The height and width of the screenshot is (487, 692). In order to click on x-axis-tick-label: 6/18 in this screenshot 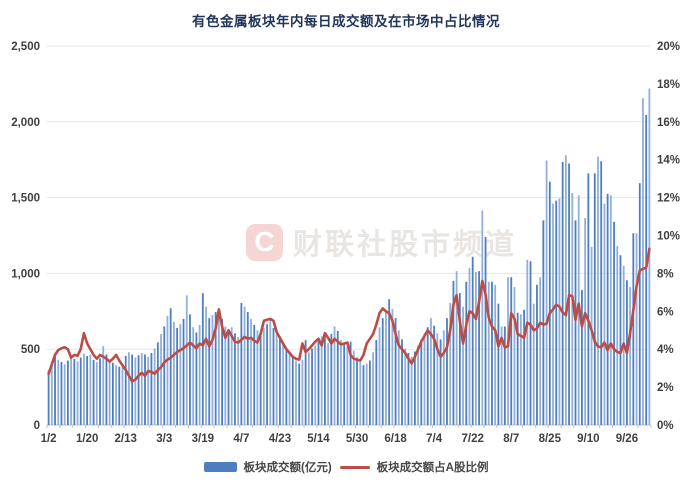, I will do `click(395, 439)`.